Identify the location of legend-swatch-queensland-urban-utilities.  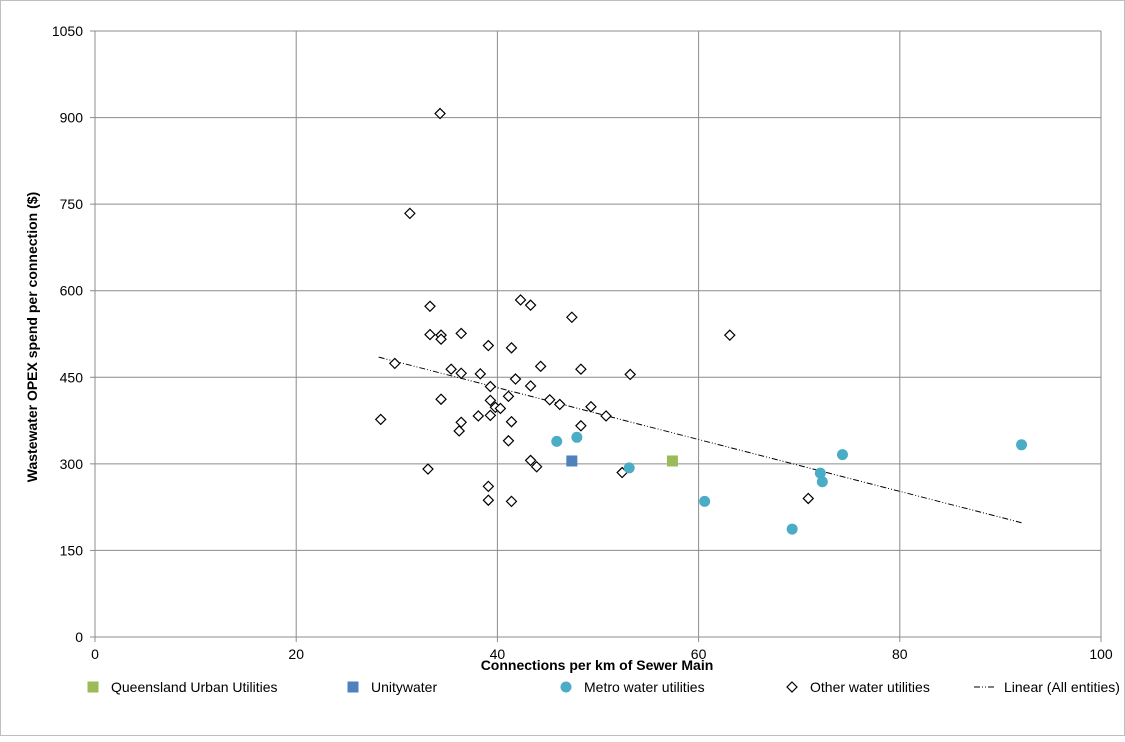
(93, 687).